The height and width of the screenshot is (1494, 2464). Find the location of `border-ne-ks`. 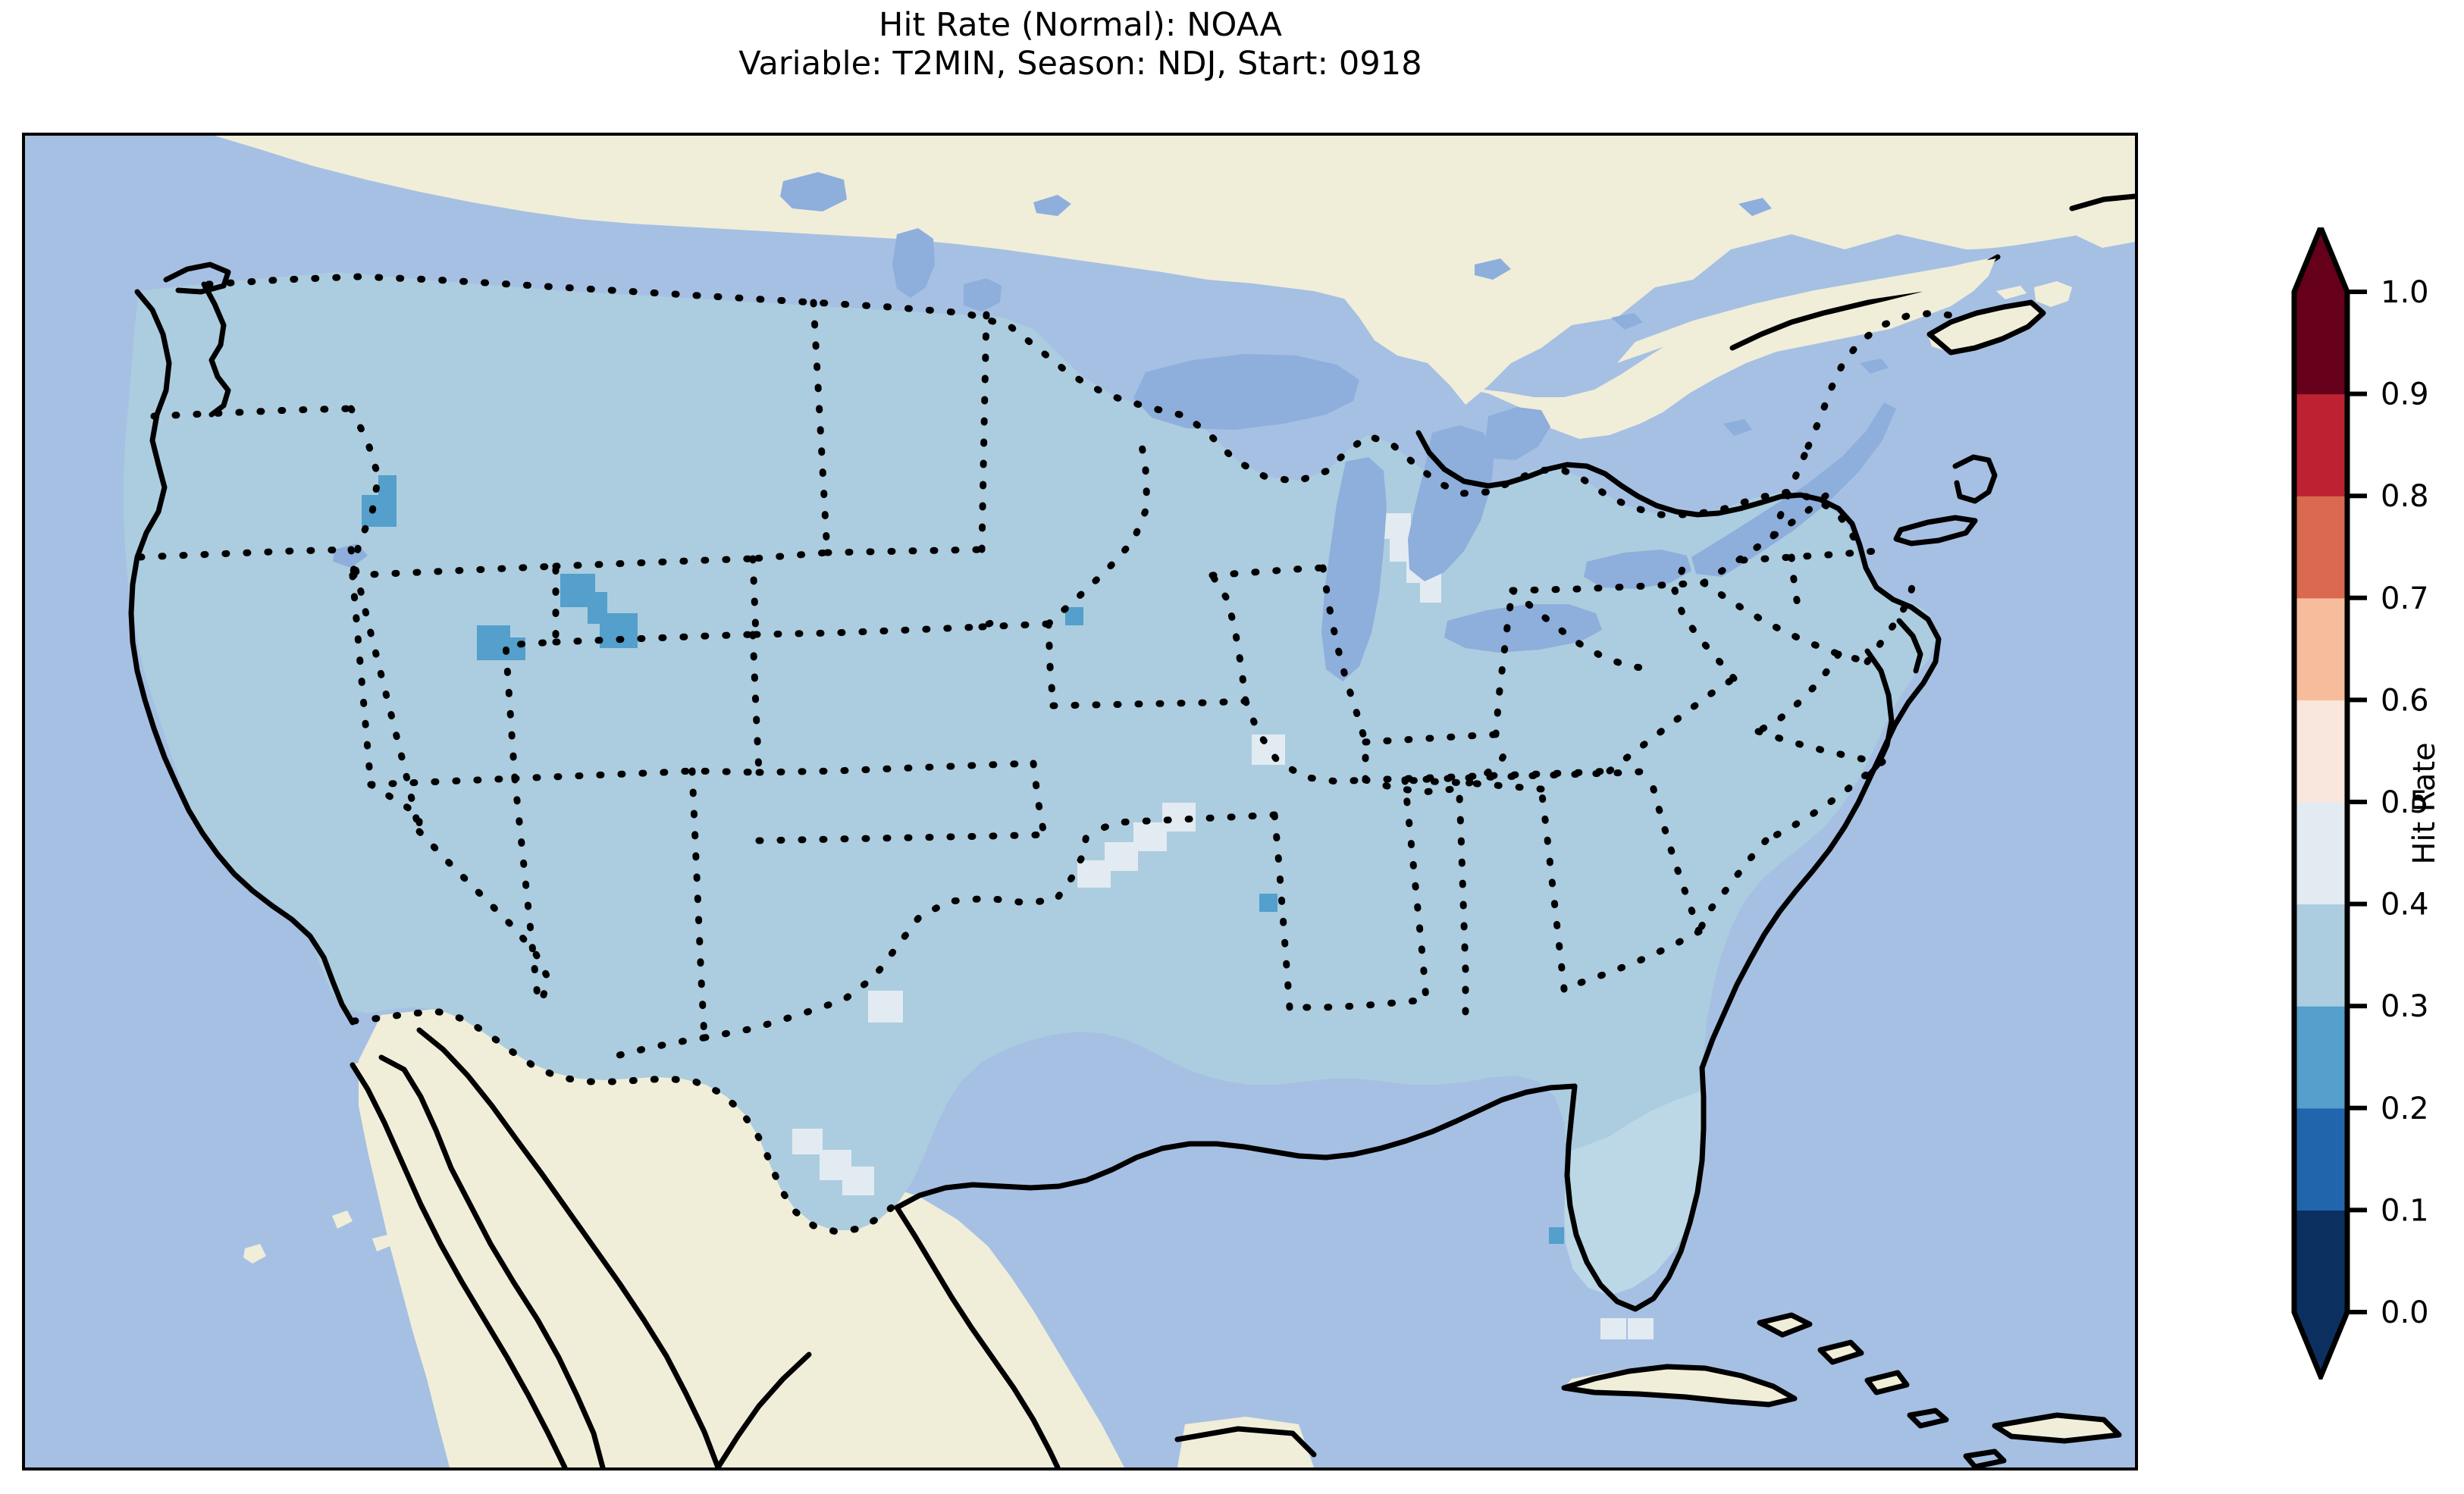

border-ne-ks is located at coordinates (896, 768).